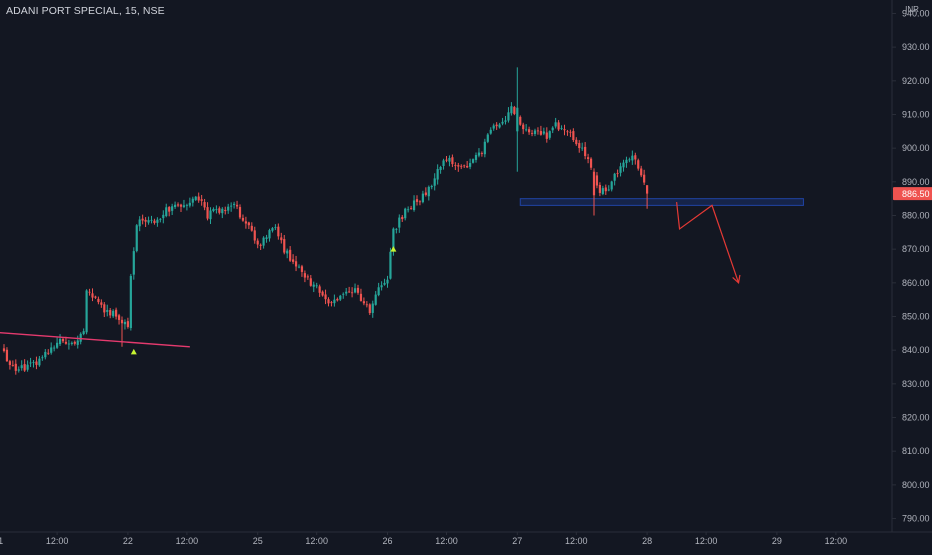 This screenshot has height=555, width=932. I want to click on price-tick-label: 790.00, so click(916, 519).